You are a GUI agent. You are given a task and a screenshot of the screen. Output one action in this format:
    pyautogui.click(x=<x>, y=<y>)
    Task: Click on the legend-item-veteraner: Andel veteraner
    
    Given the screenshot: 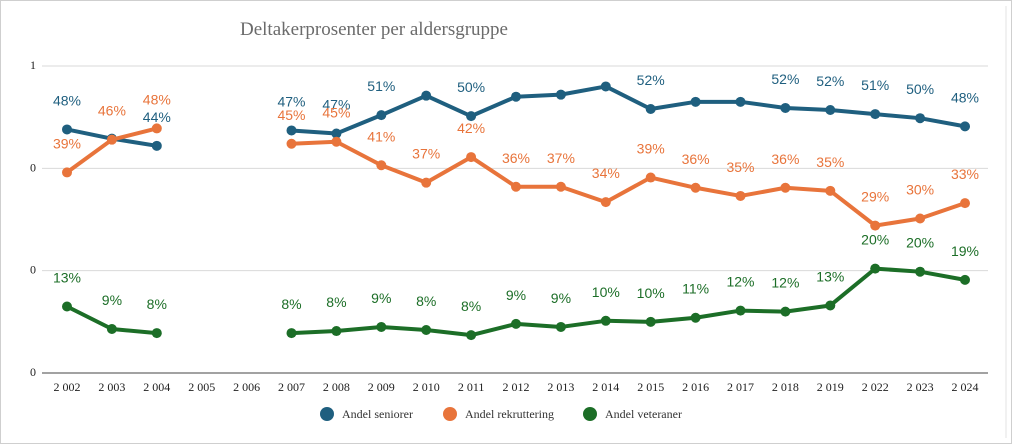 What is the action you would take?
    pyautogui.click(x=632, y=414)
    